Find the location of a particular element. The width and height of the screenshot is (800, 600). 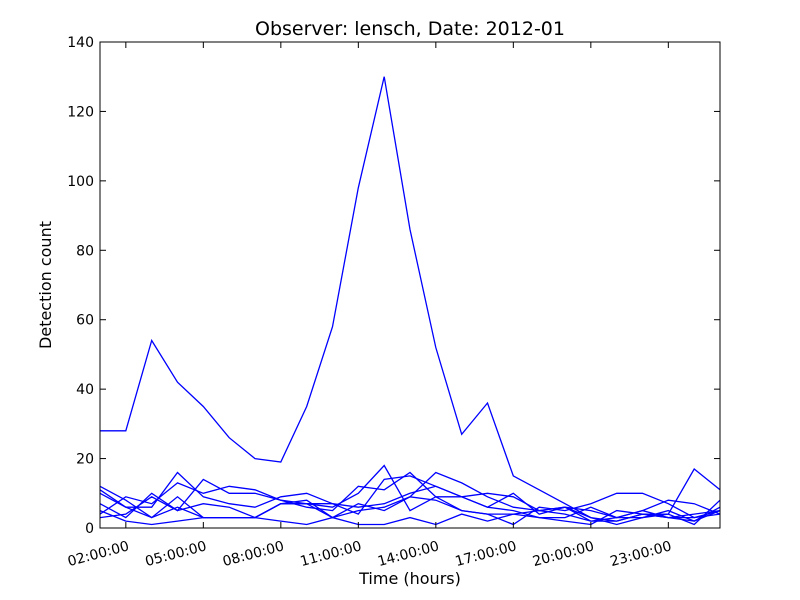

y-axis-label: Detection count is located at coordinates (45, 285).